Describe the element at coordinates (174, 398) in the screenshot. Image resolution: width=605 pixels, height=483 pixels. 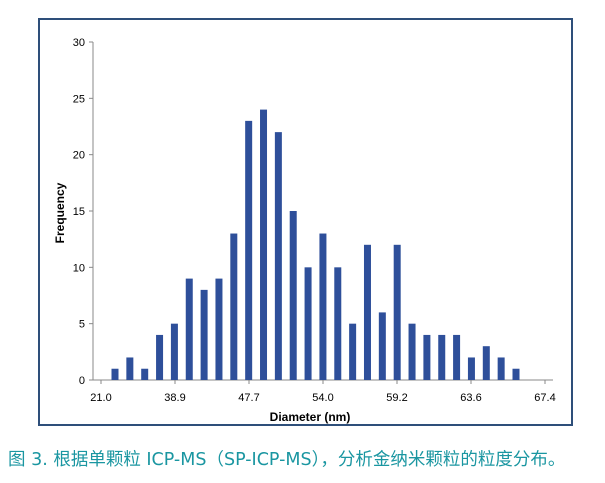
I see `x-tick-label: 38.9` at that location.